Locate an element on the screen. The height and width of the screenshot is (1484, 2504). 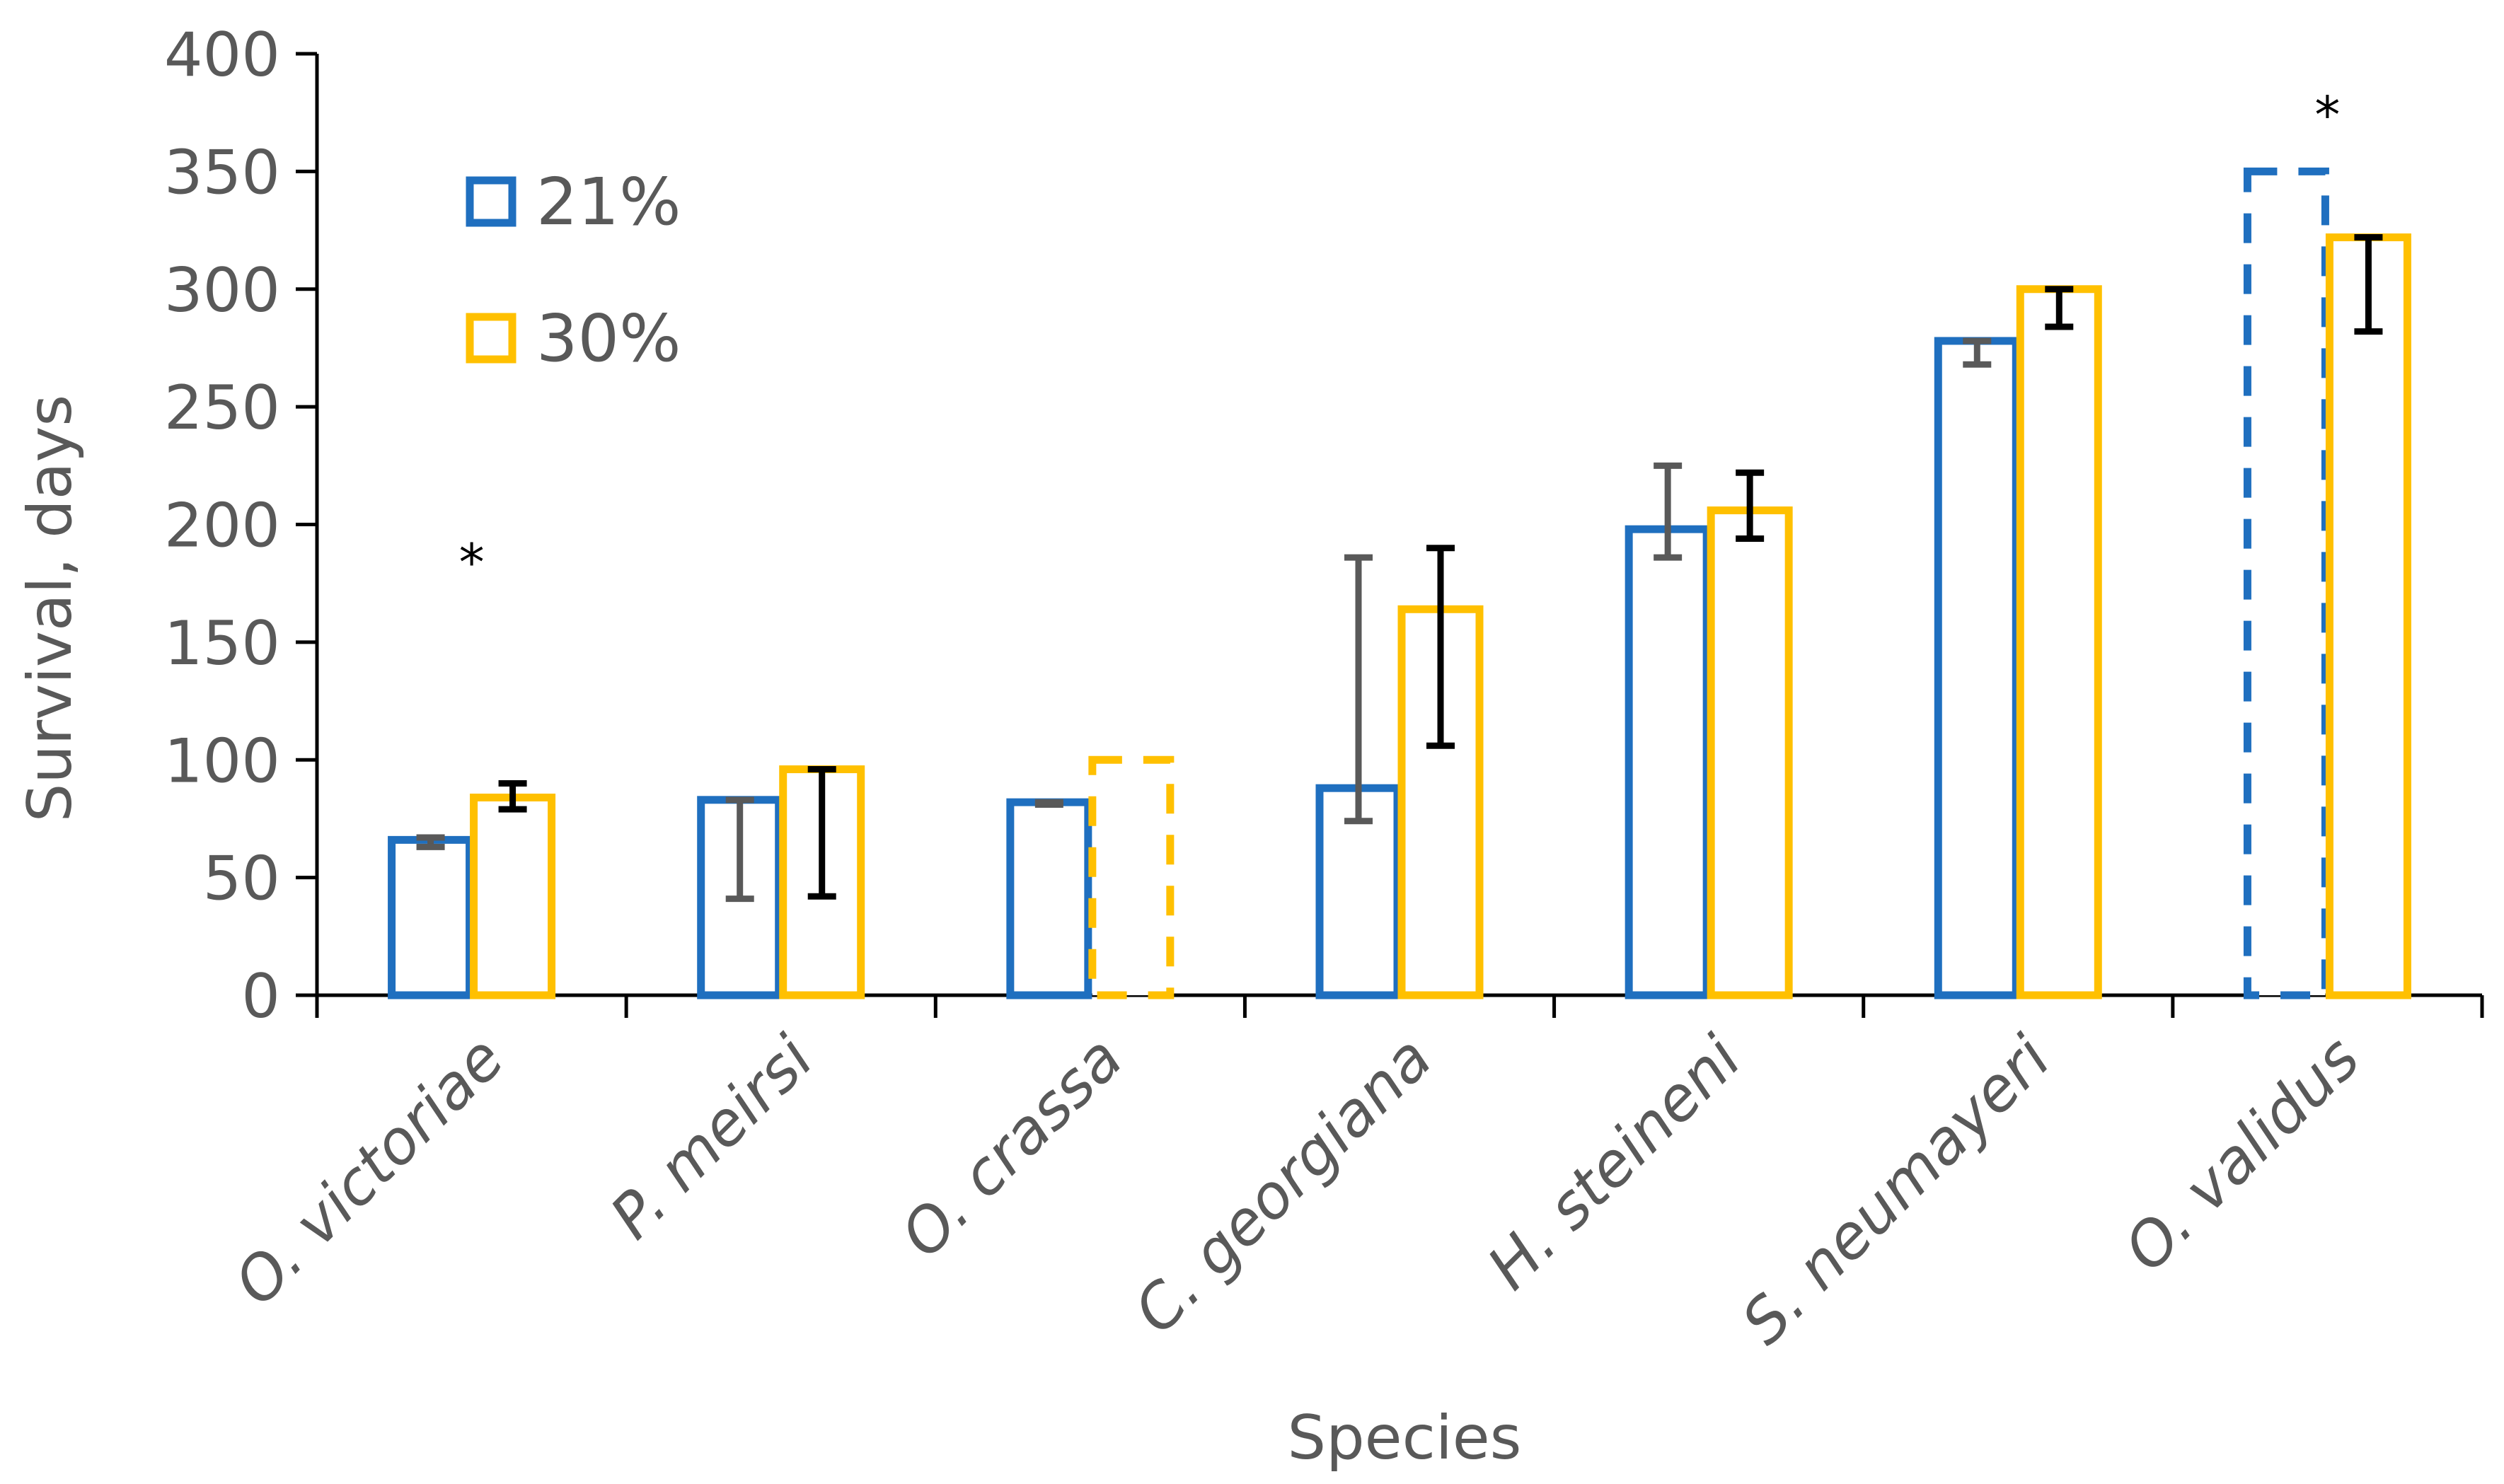
y-tick-label: 50 is located at coordinates (241, 879).